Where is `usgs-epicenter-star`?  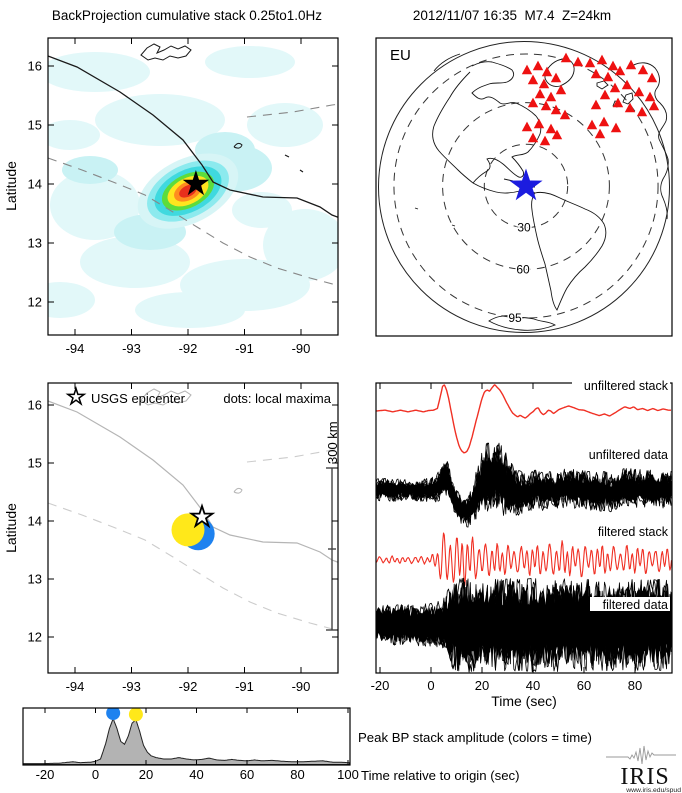 usgs-epicenter-star is located at coordinates (196, 183).